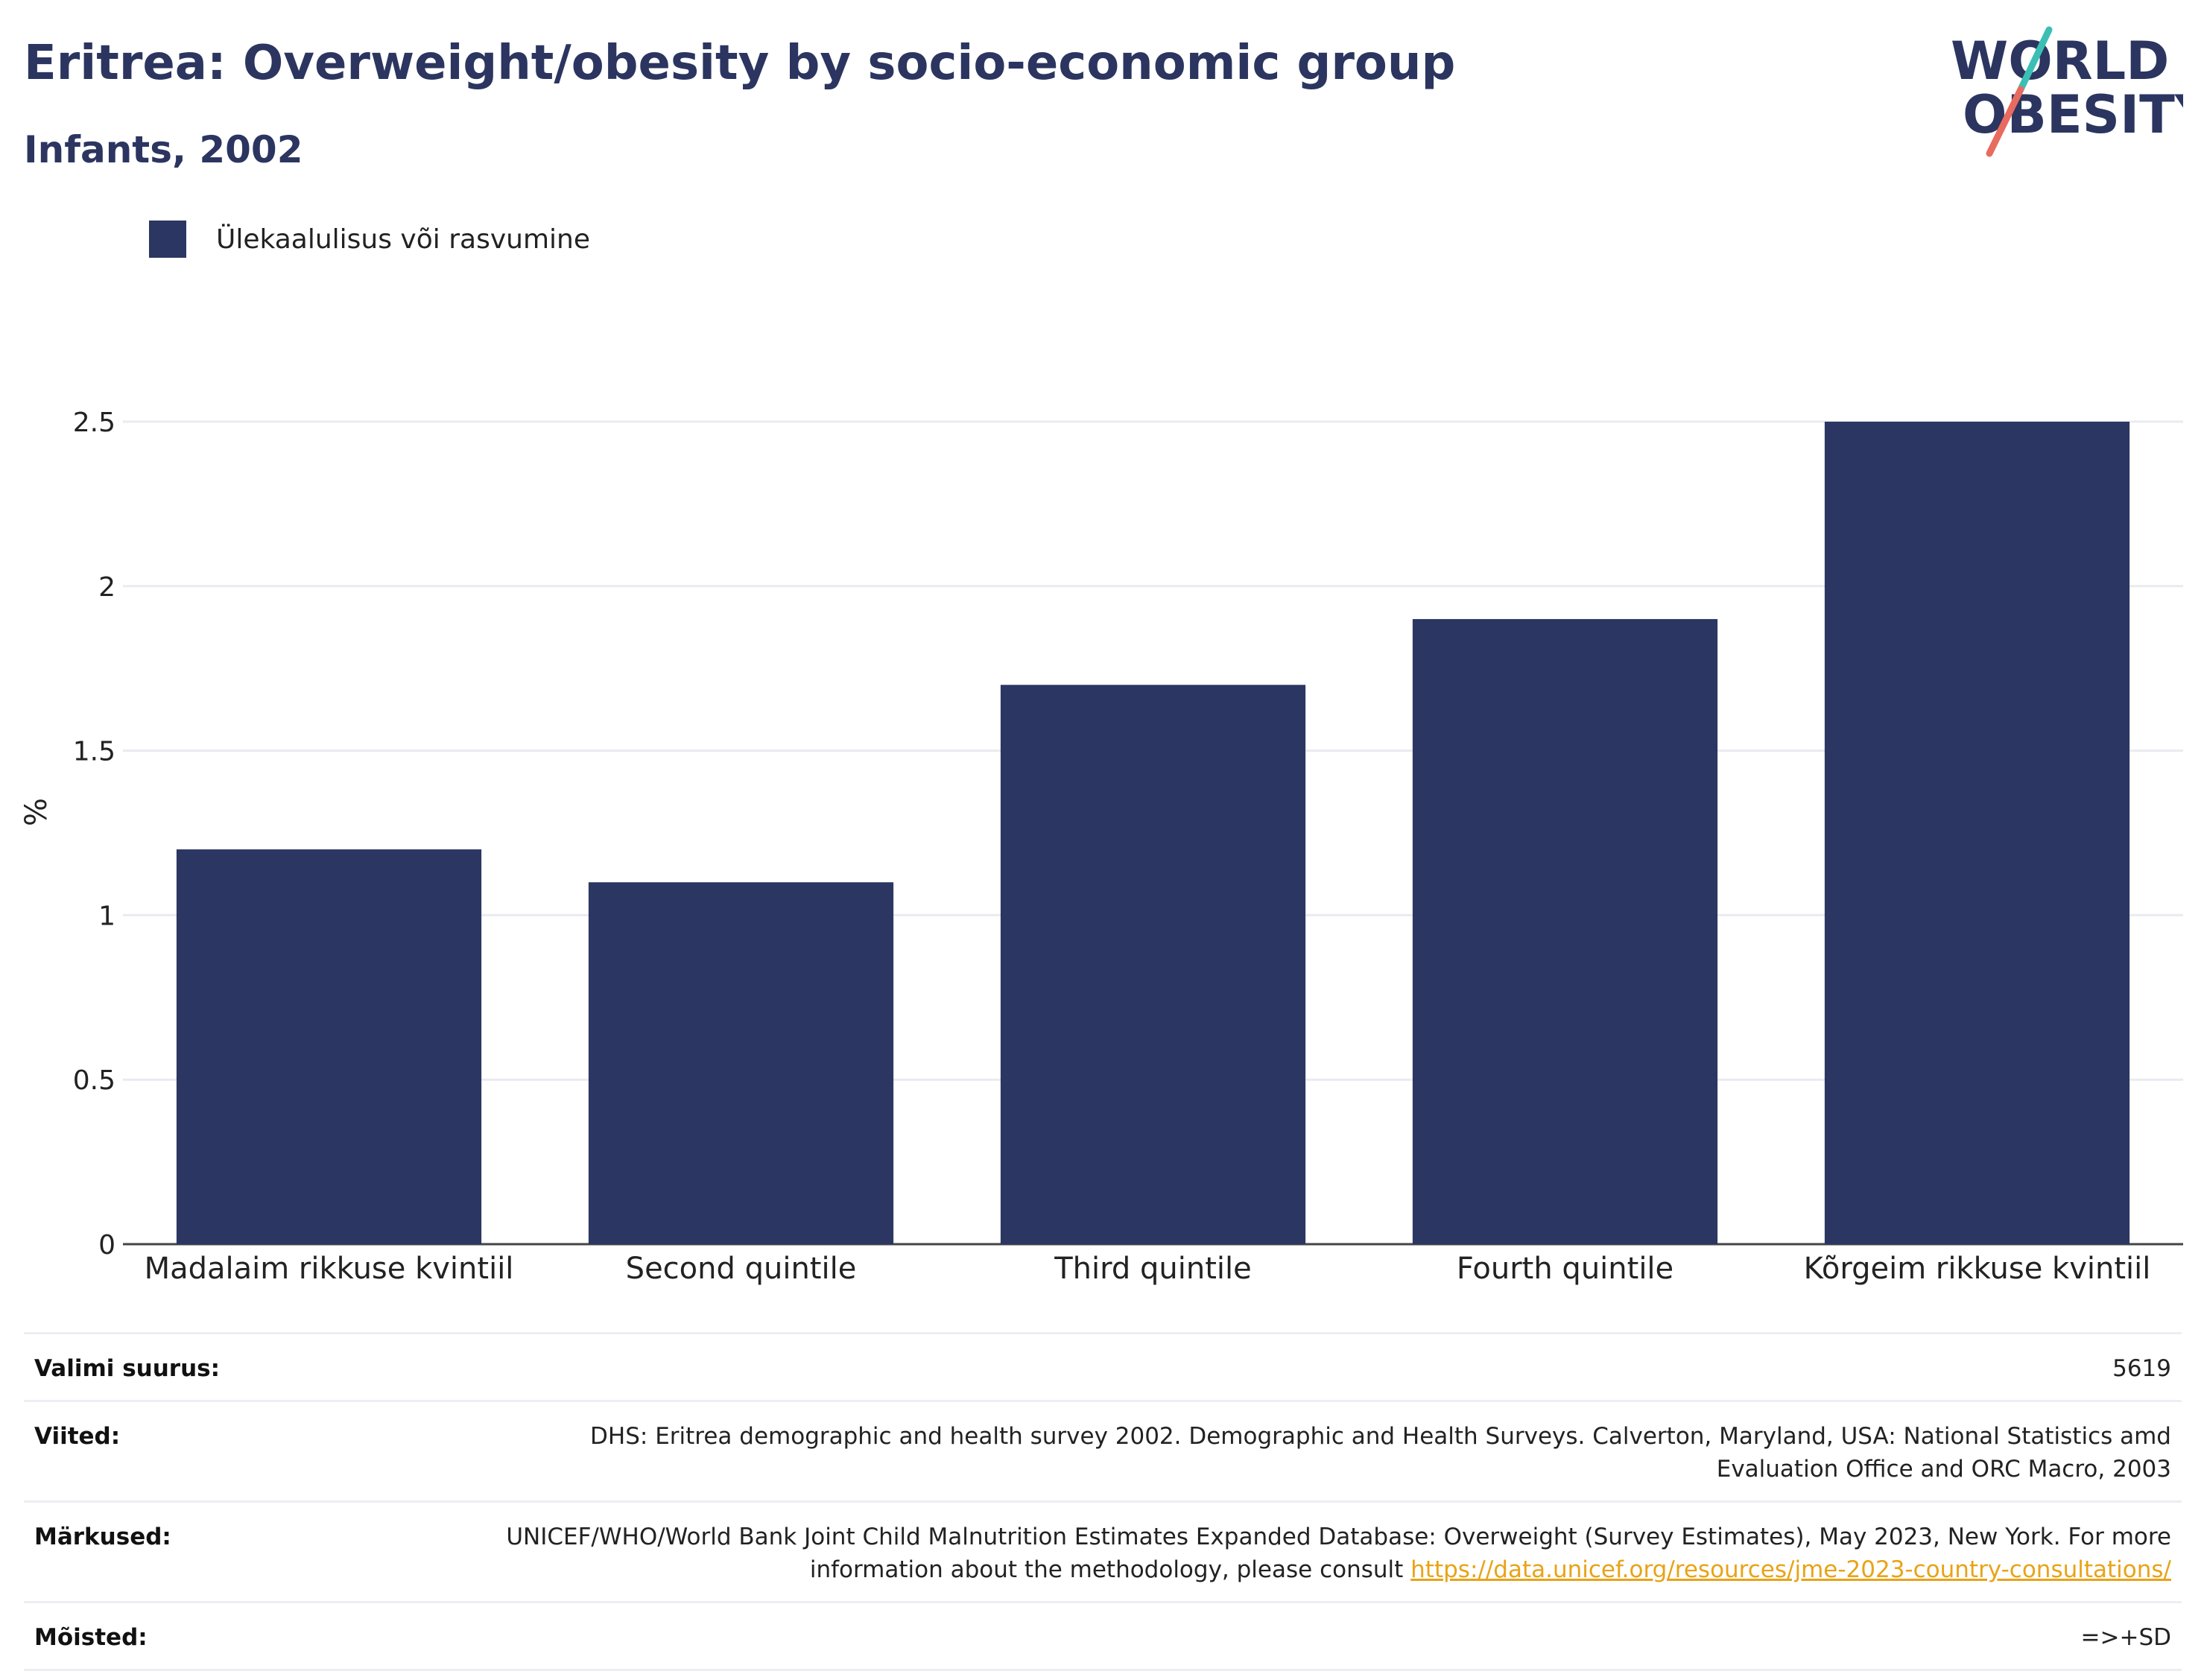 The width and height of the screenshot is (2204, 1680). What do you see at coordinates (329, 1269) in the screenshot?
I see `x-tick-label: Madalaim rikkuse kvintiil` at bounding box center [329, 1269].